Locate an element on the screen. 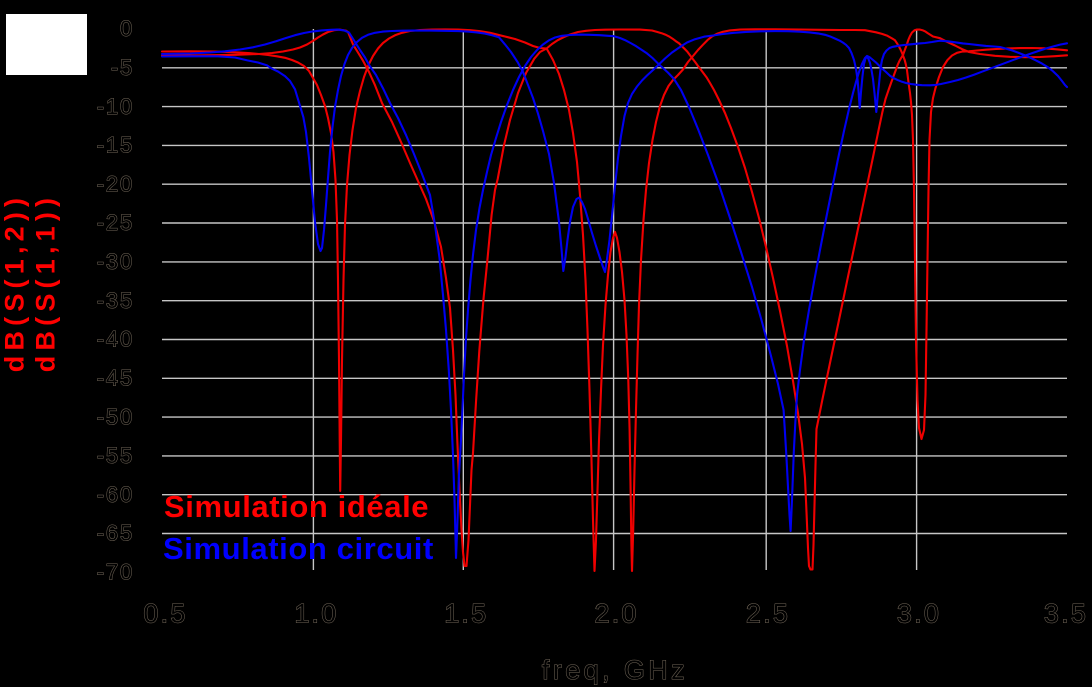  svg-text: 0 is located at coordinates (127, 28).